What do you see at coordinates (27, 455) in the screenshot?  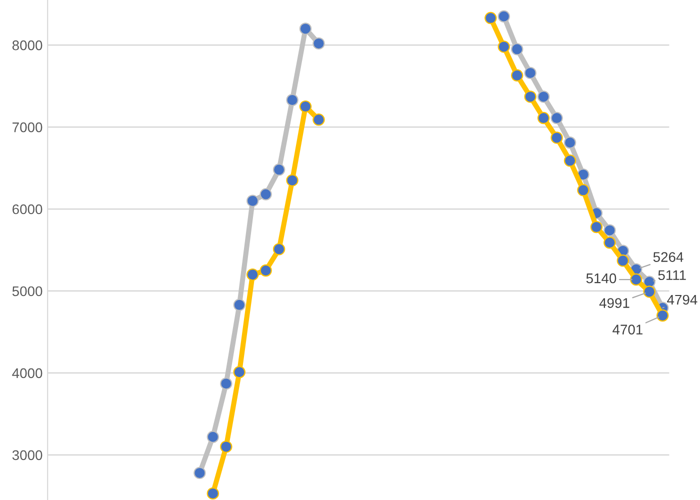 I see `y-tick-label: 3000` at bounding box center [27, 455].